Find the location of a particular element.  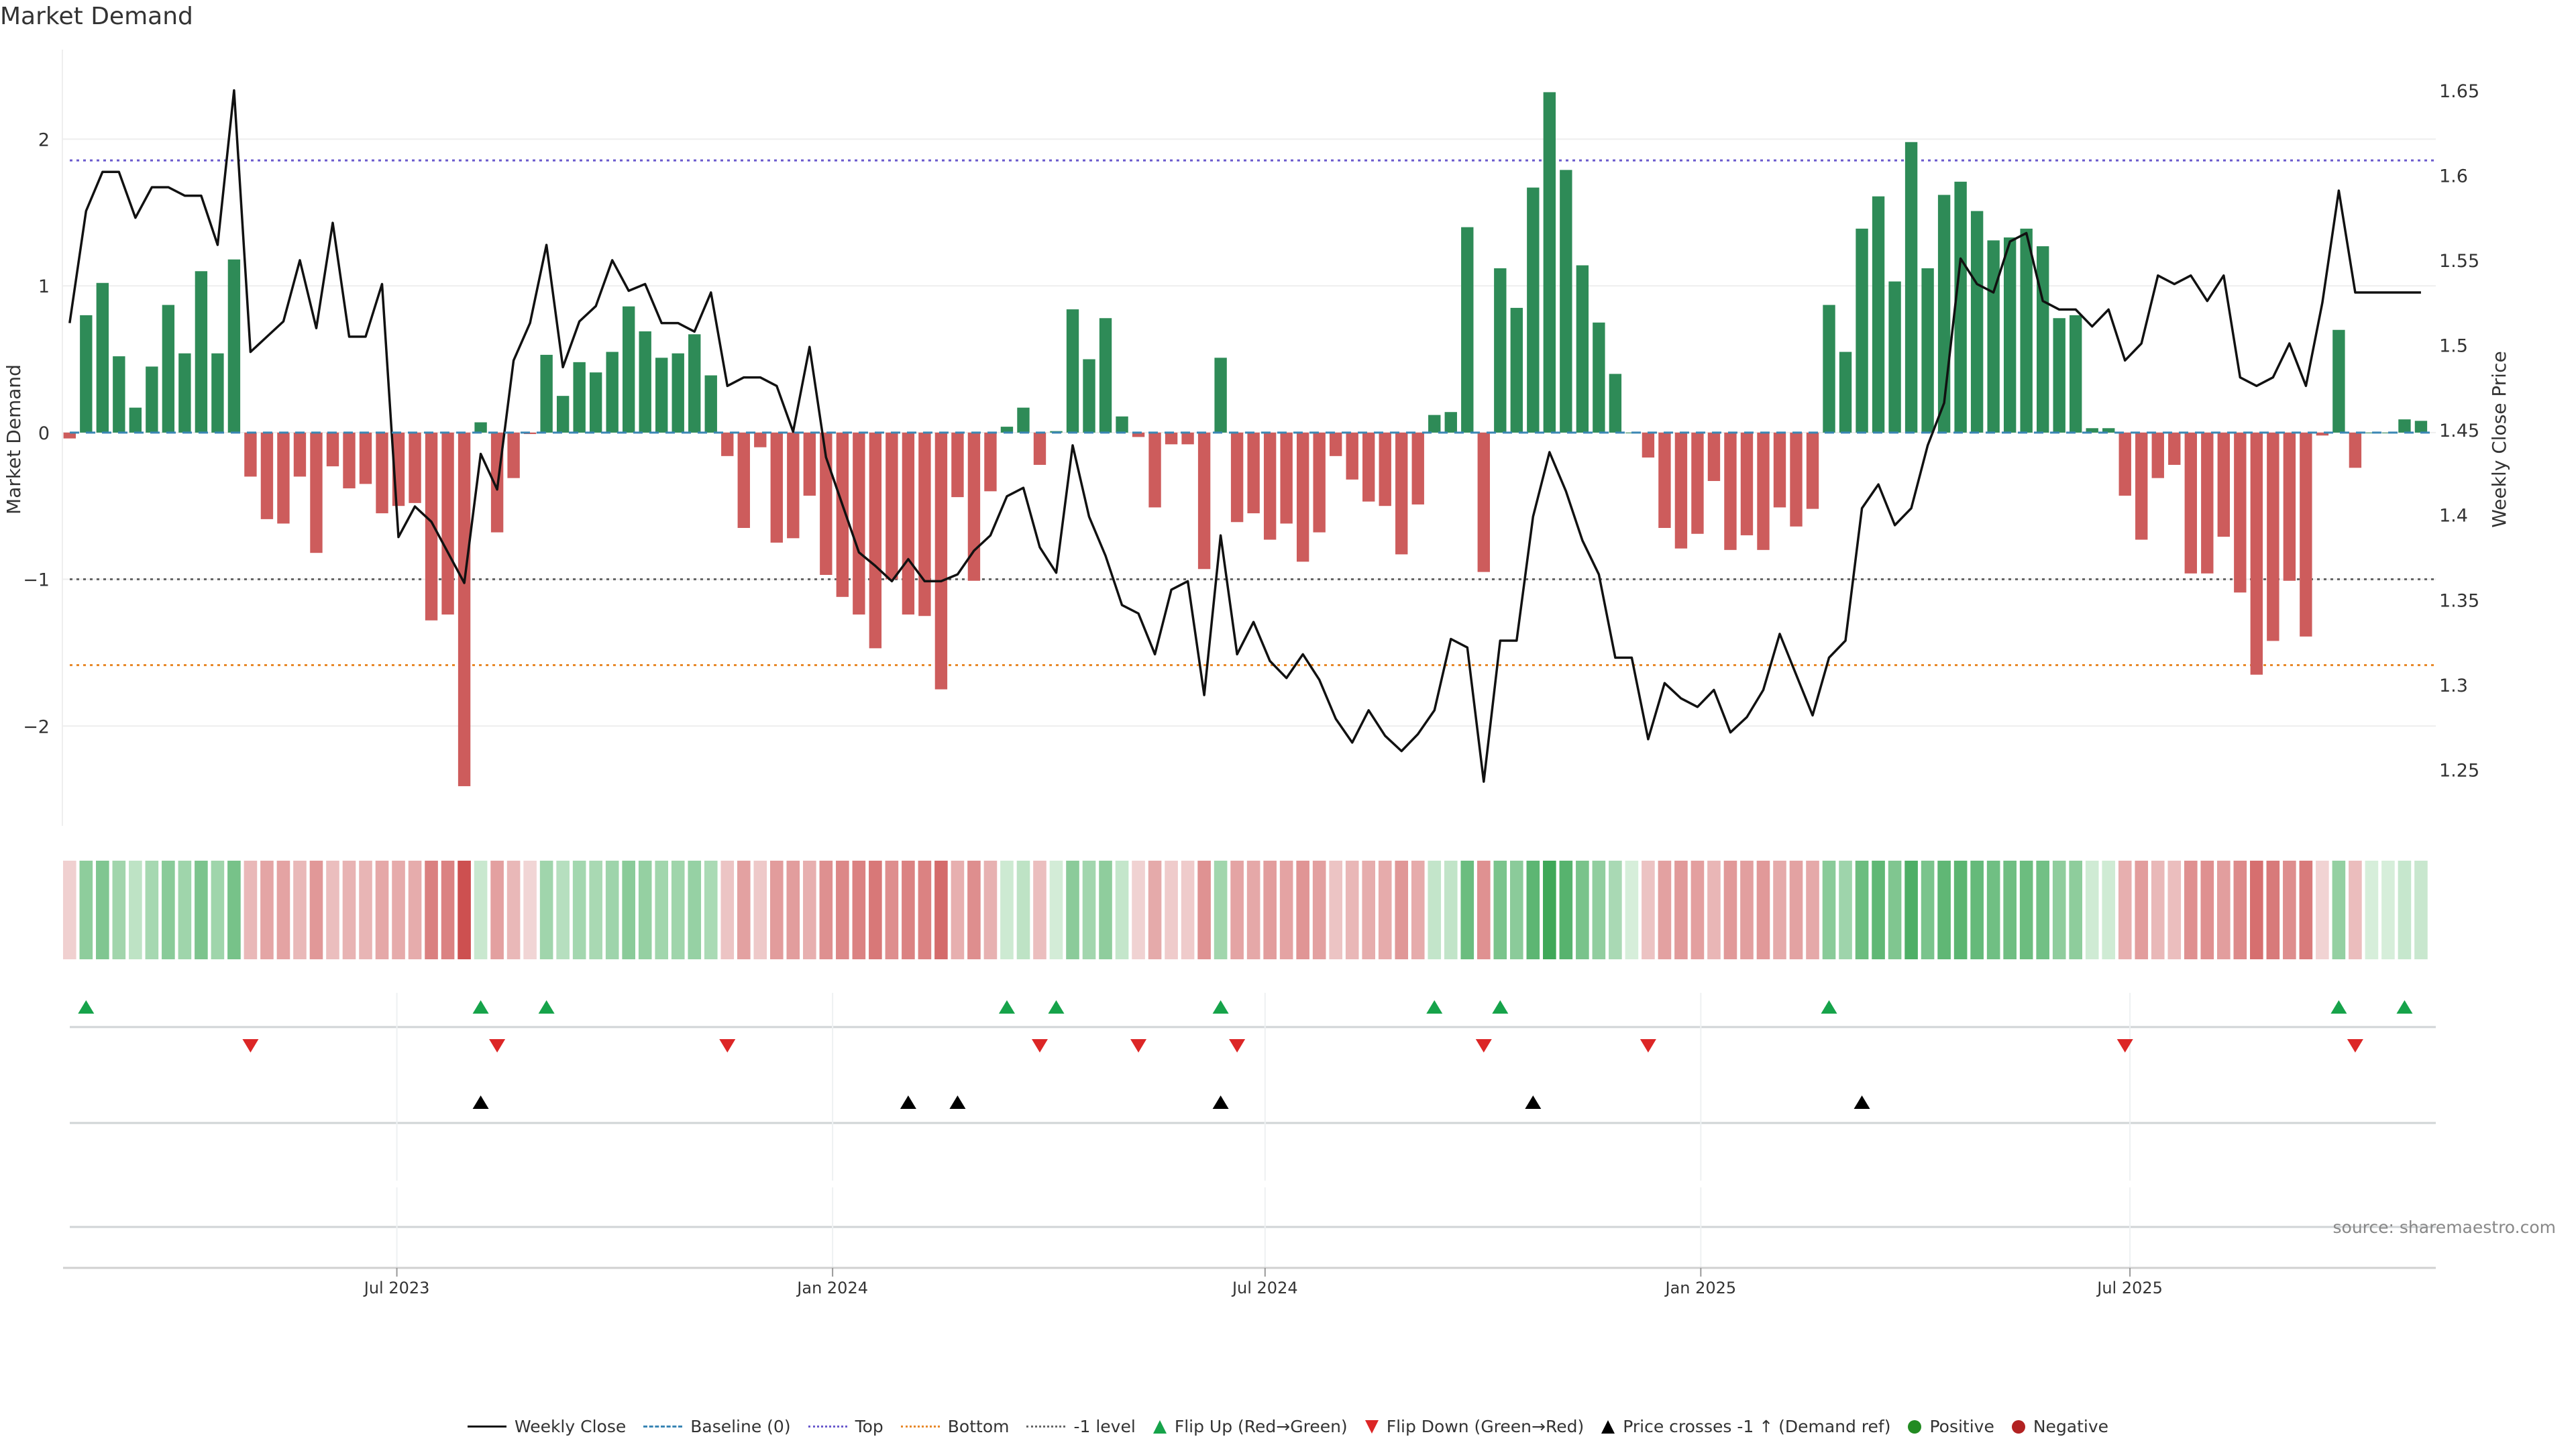

y-axis-label: Market Demand is located at coordinates (14, 439).